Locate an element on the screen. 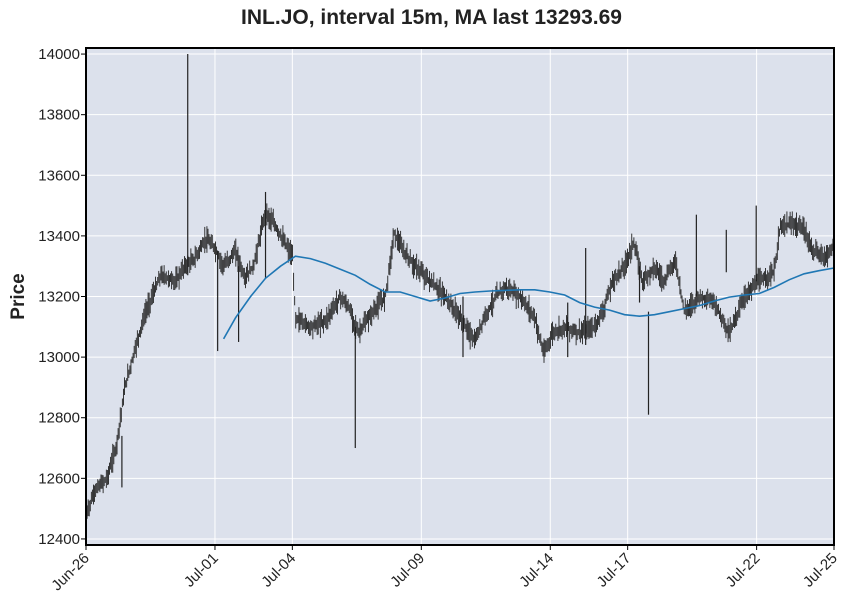 This screenshot has height=607, width=863. x-tick-label: Jul-01 is located at coordinates (201, 570).